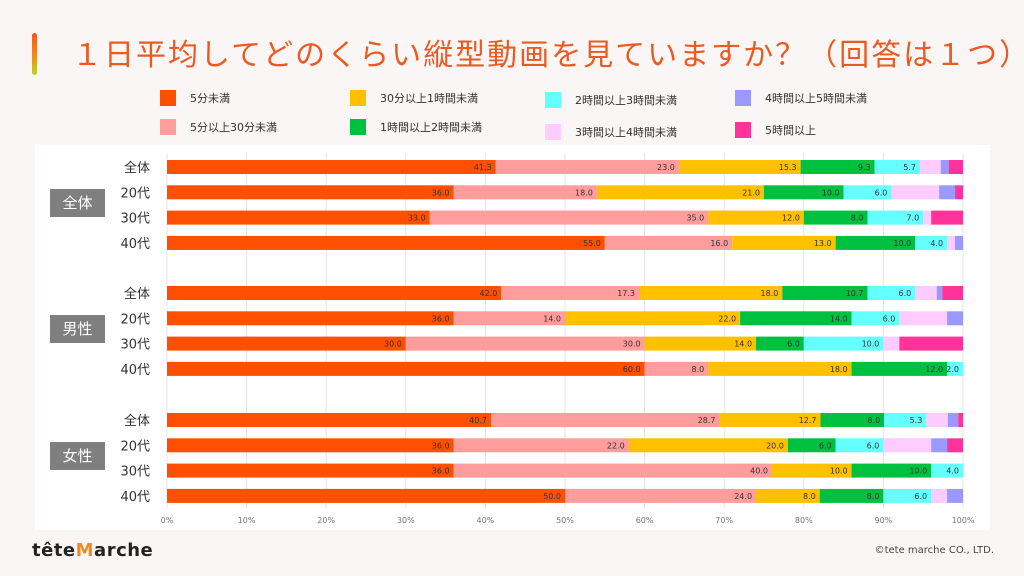 Image resolution: width=1024 pixels, height=576 pixels. Describe the element at coordinates (626, 100) in the screenshot. I see `legend-label: 2時間以上3時間未満` at that location.